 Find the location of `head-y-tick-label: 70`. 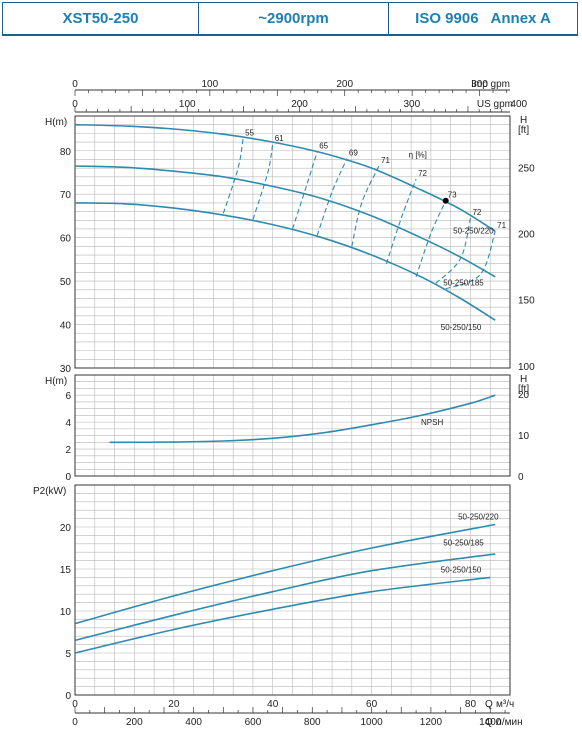

head-y-tick-label: 70 is located at coordinates (66, 195).